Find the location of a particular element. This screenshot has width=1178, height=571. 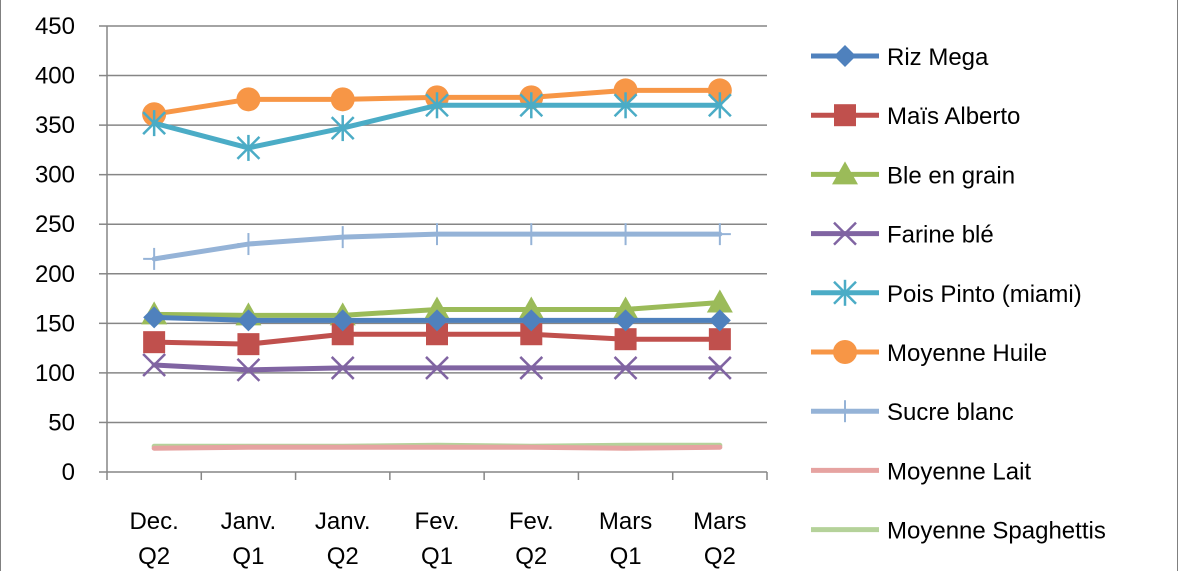

series-mais-alberto is located at coordinates (437, 339).